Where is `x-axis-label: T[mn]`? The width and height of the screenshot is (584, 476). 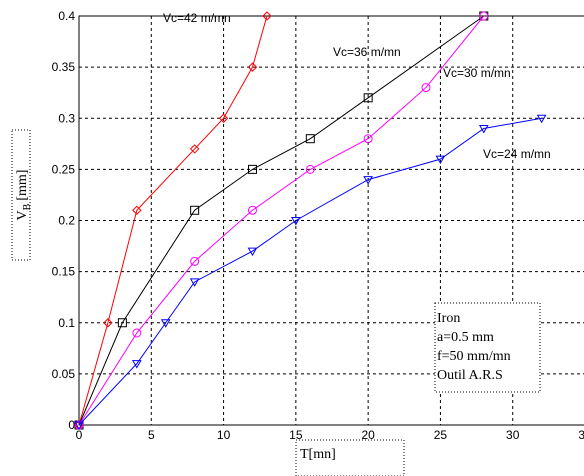
x-axis-label: T[mn] is located at coordinates (318, 454).